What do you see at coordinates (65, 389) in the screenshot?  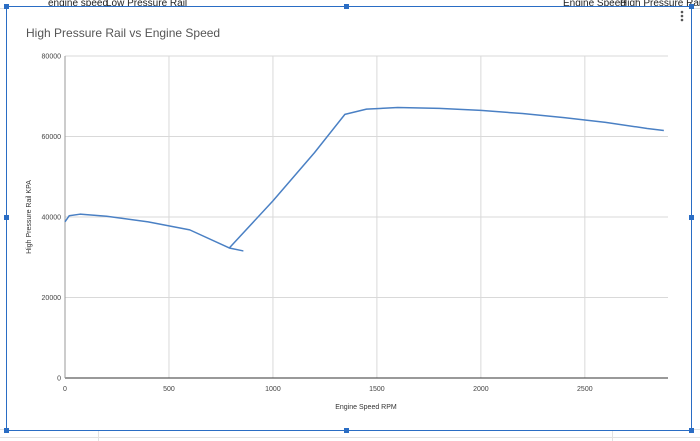 I see `x-tick-label: 0` at bounding box center [65, 389].